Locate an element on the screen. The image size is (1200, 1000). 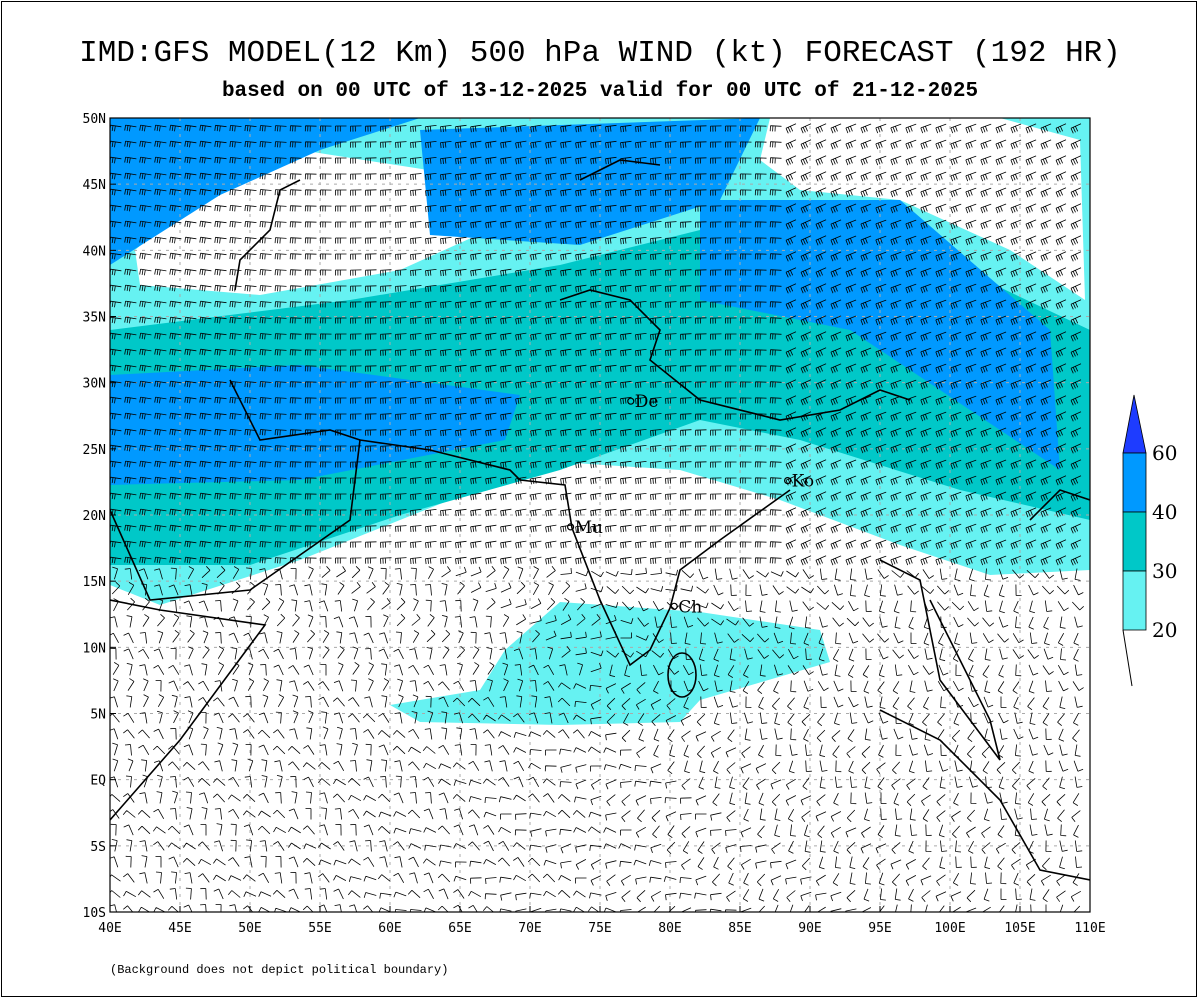
city-label: De is located at coordinates (647, 402).